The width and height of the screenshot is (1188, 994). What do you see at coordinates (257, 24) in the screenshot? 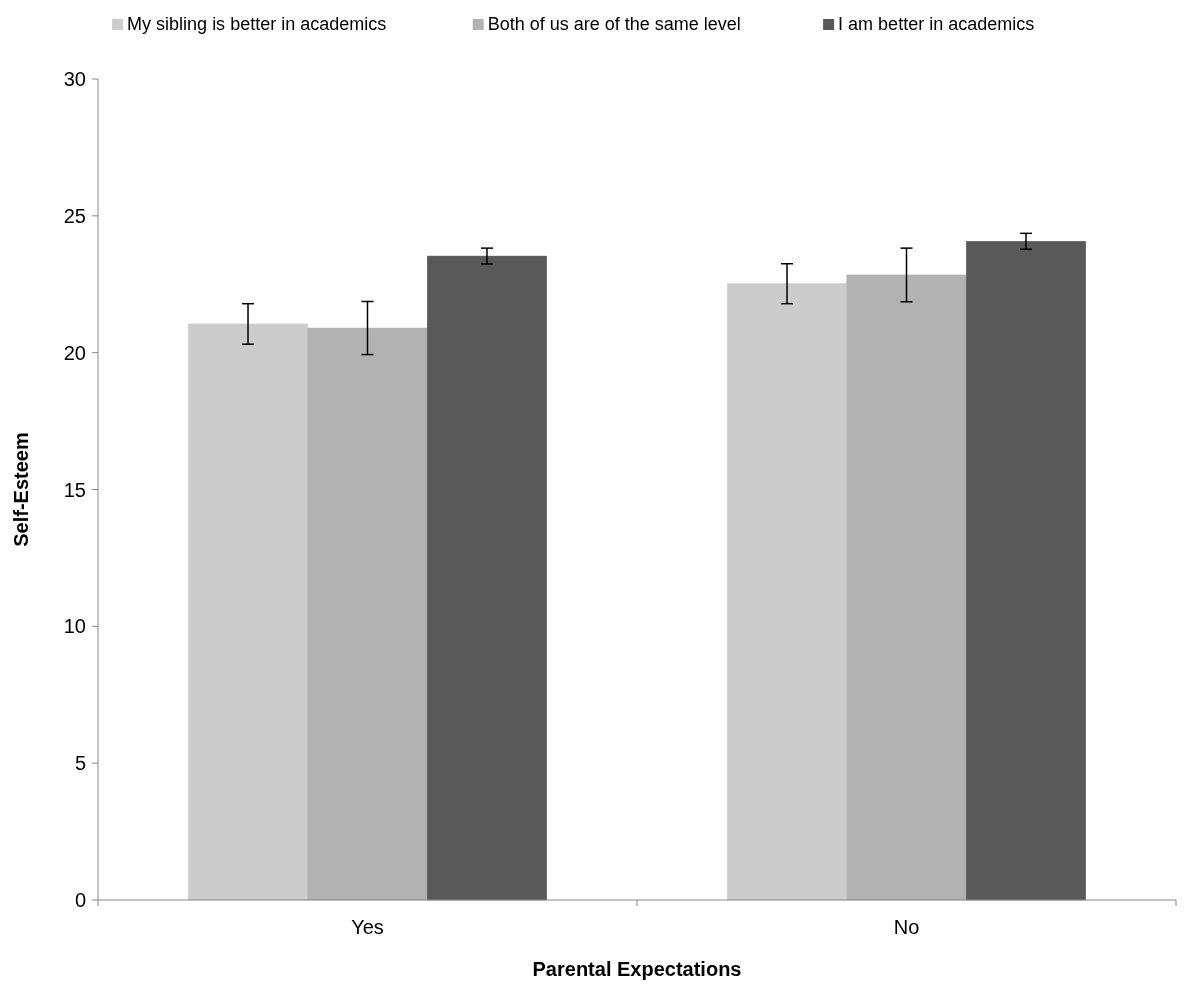
I see `legend-label: My sibling is better in academics` at bounding box center [257, 24].